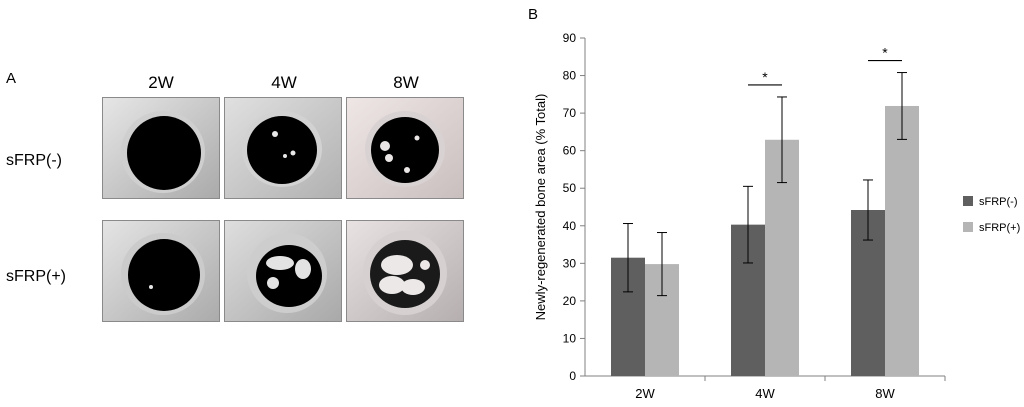 Image resolution: width=1024 pixels, height=407 pixels. What do you see at coordinates (570, 301) in the screenshot?
I see `y-tick-label-20: 20` at bounding box center [570, 301].